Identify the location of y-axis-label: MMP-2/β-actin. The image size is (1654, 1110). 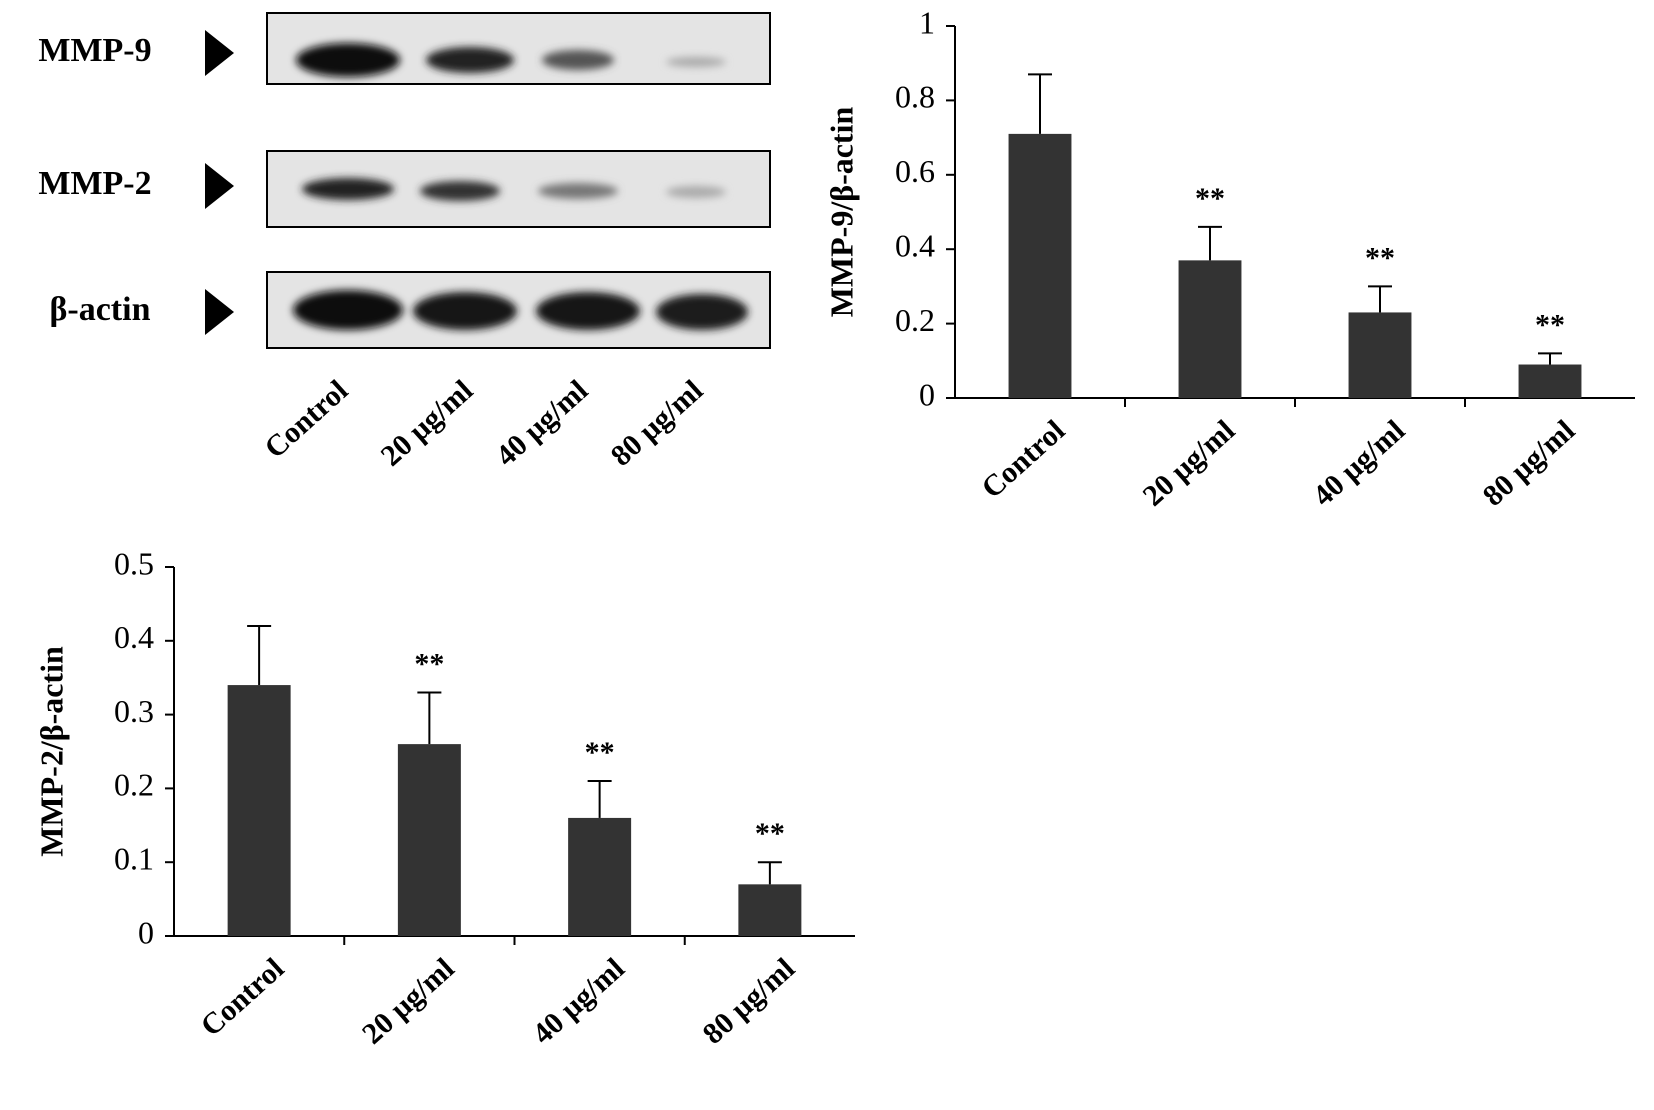
(51, 751).